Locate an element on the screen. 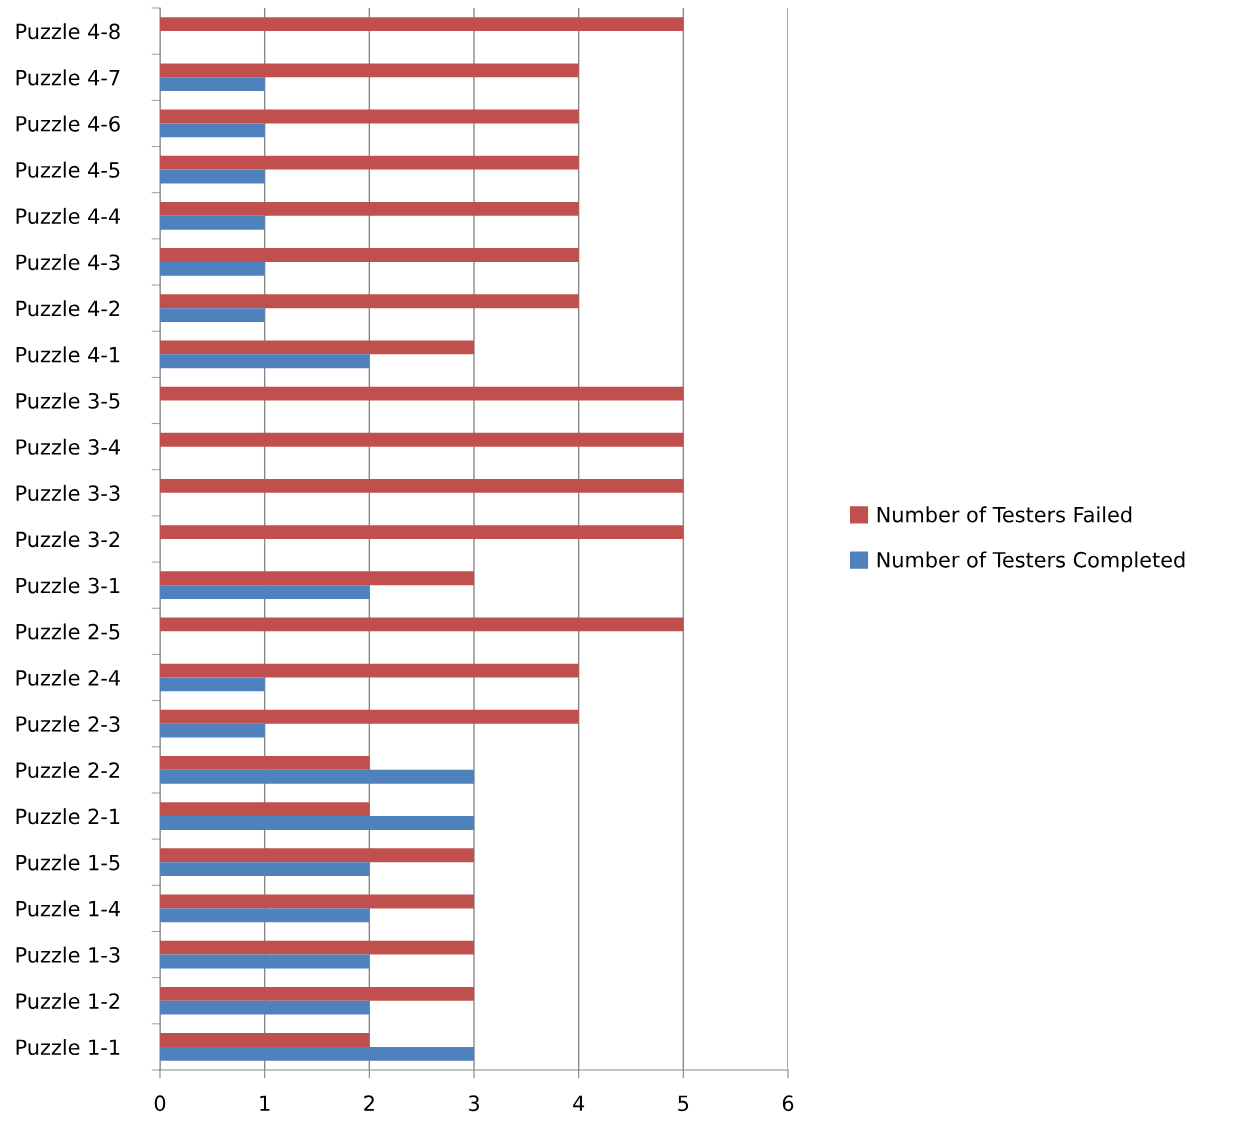 The width and height of the screenshot is (1241, 1126). y-tick-label: Puzzle 4-7 is located at coordinates (68, 77).